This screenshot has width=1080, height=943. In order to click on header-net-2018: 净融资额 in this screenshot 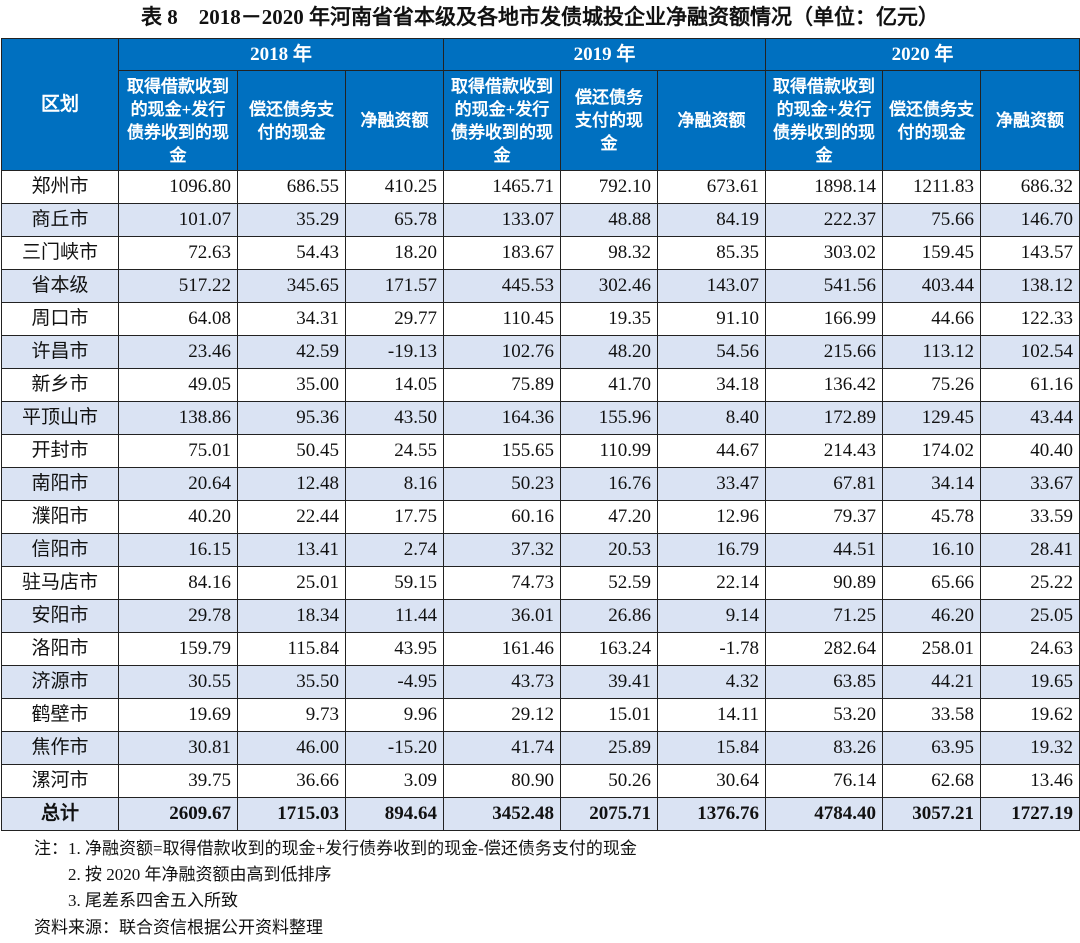, I will do `click(394, 120)`.